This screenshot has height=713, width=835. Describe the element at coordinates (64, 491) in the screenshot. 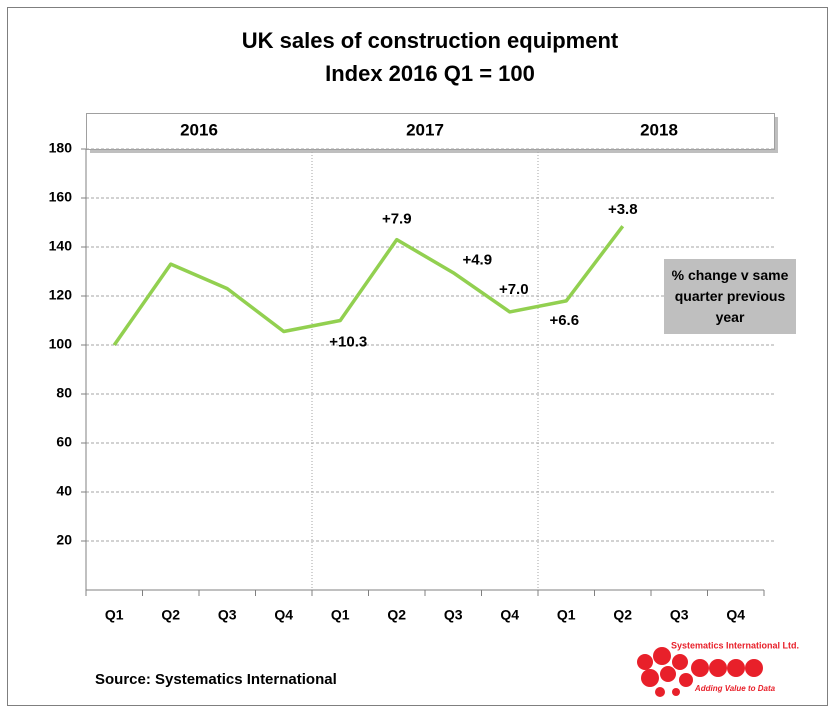

I see `y-tick-label: 40` at that location.